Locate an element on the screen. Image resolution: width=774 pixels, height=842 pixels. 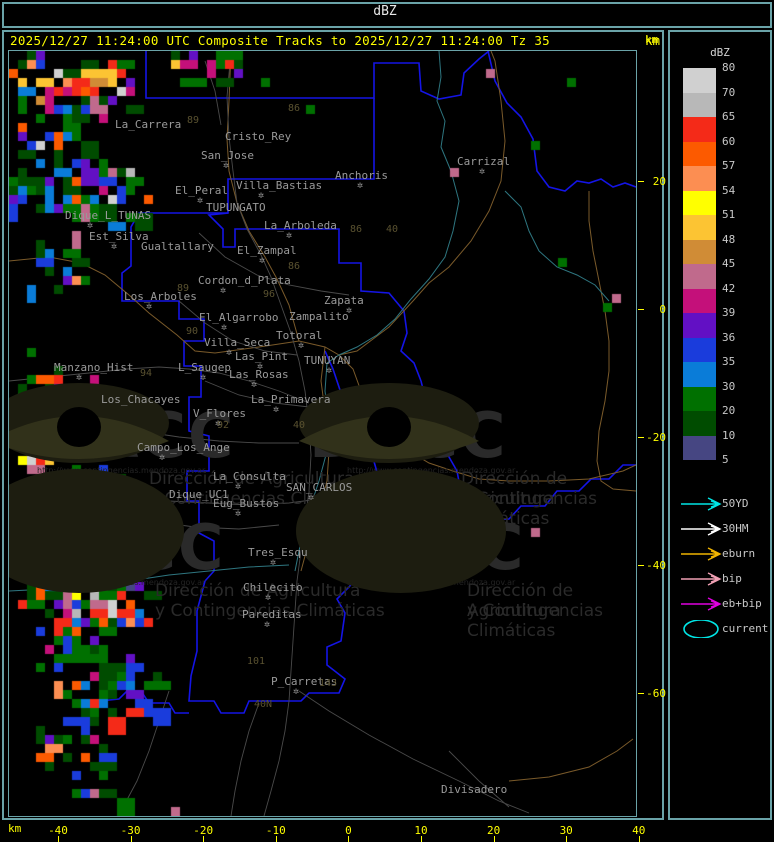
x-axis-tick-label: 0 is located at coordinates (348, 830).